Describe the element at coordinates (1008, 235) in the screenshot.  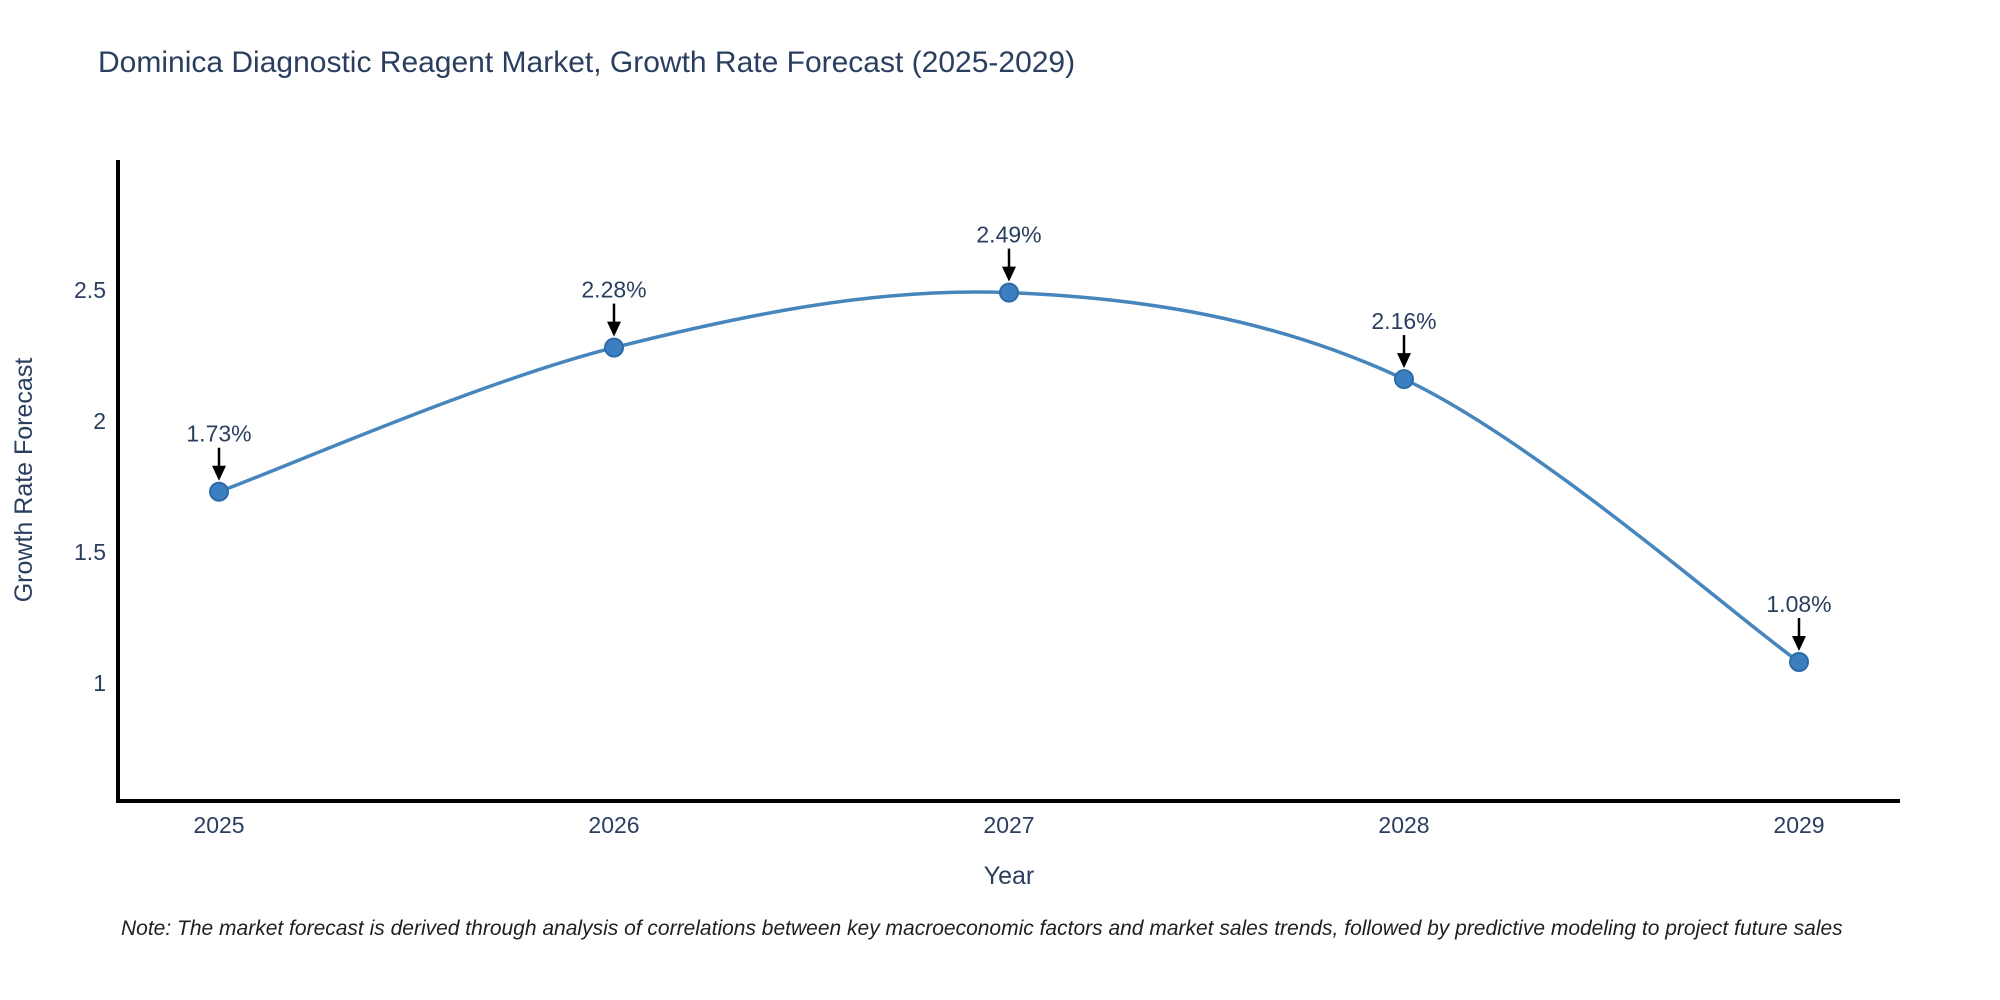
I see `point-annotation-label: 2.49%` at that location.